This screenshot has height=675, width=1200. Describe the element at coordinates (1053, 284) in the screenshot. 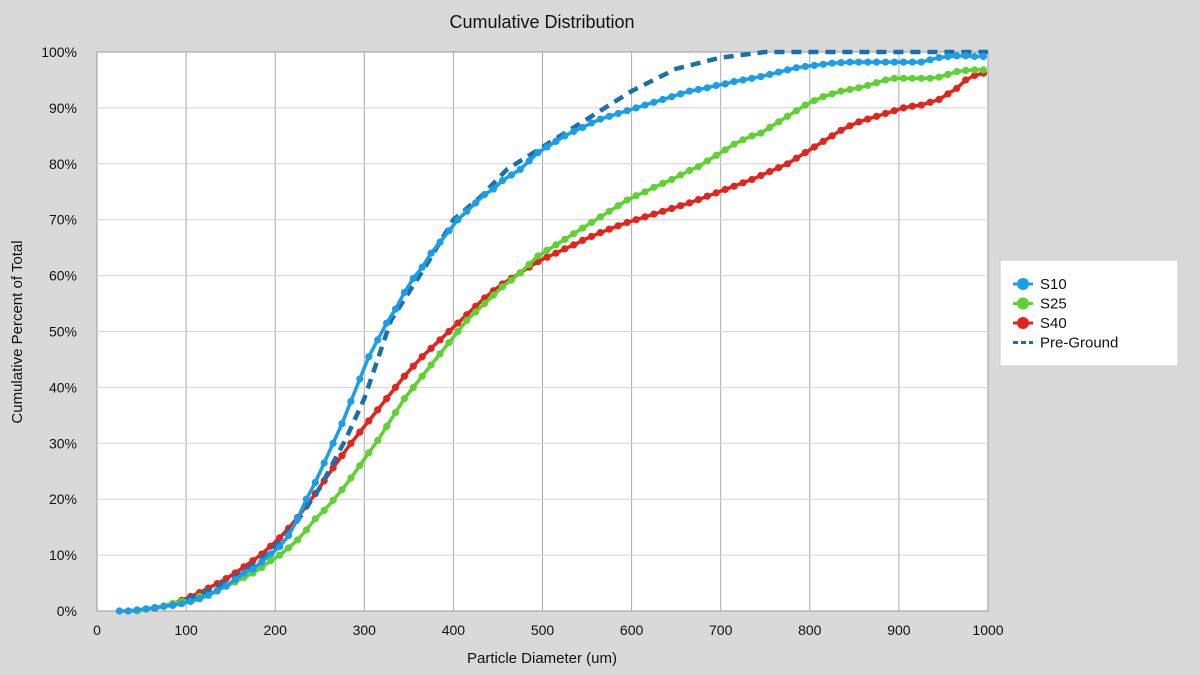

I see `legend-label: S10` at that location.